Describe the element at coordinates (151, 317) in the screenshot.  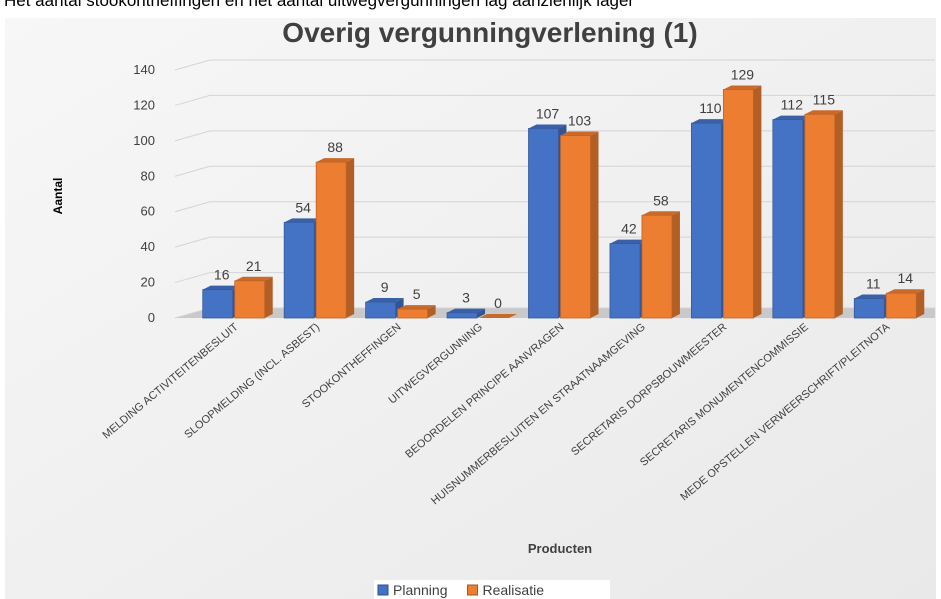
I see `y-tick-label: 0` at that location.